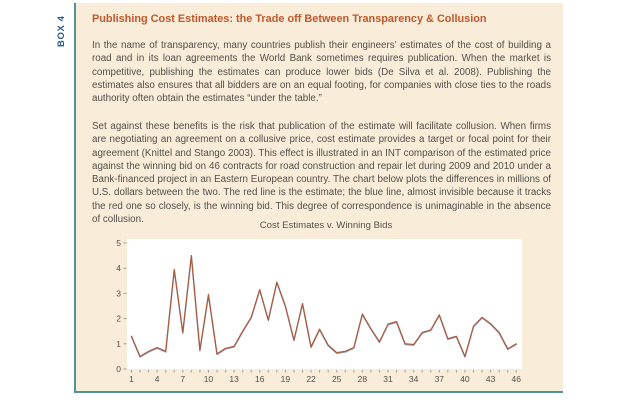 The image size is (640, 411). Describe the element at coordinates (440, 379) in the screenshot. I see `x-tick-label: 37` at that location.